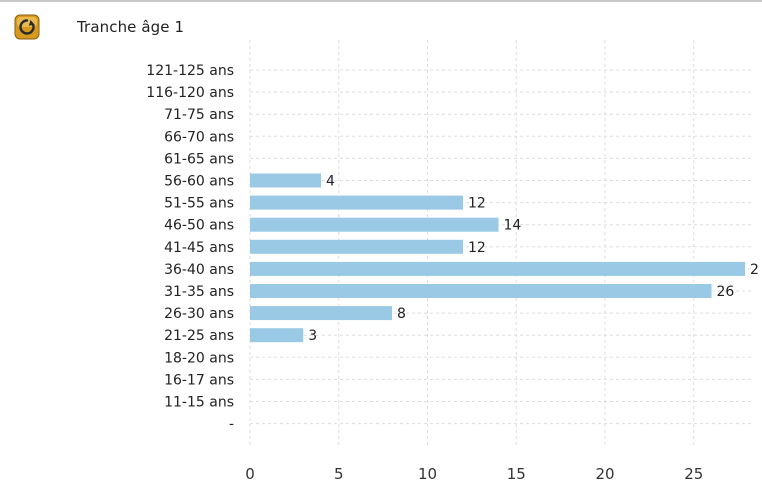 Image resolution: width=762 pixels, height=488 pixels. I want to click on x-tick-label: 10, so click(427, 474).